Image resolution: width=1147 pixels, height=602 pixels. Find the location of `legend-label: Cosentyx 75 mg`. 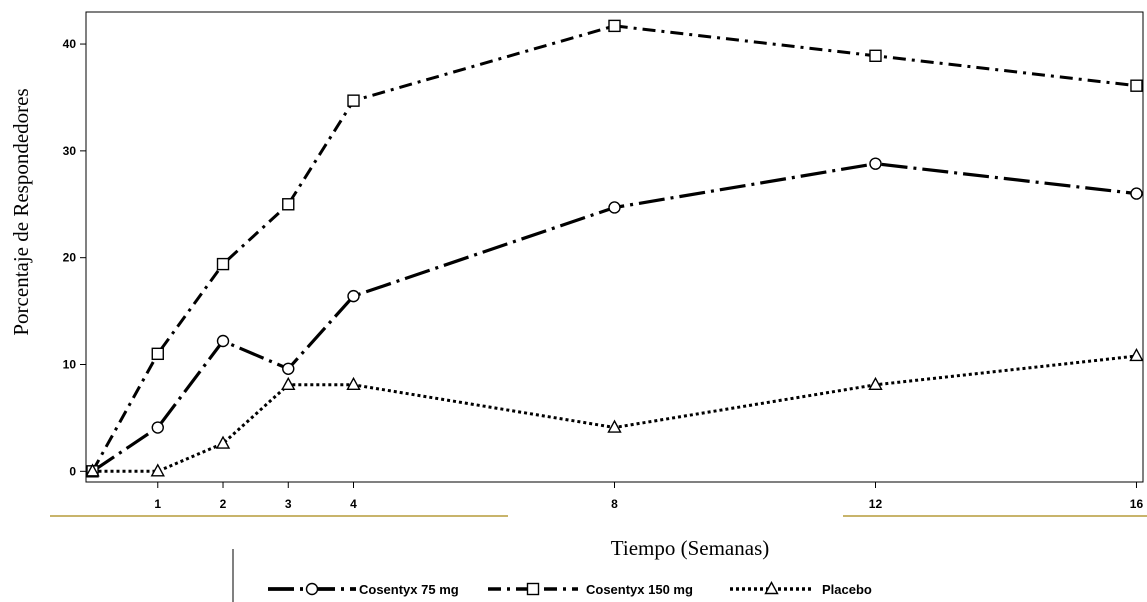

legend-label: Cosentyx 75 mg is located at coordinates (409, 589).